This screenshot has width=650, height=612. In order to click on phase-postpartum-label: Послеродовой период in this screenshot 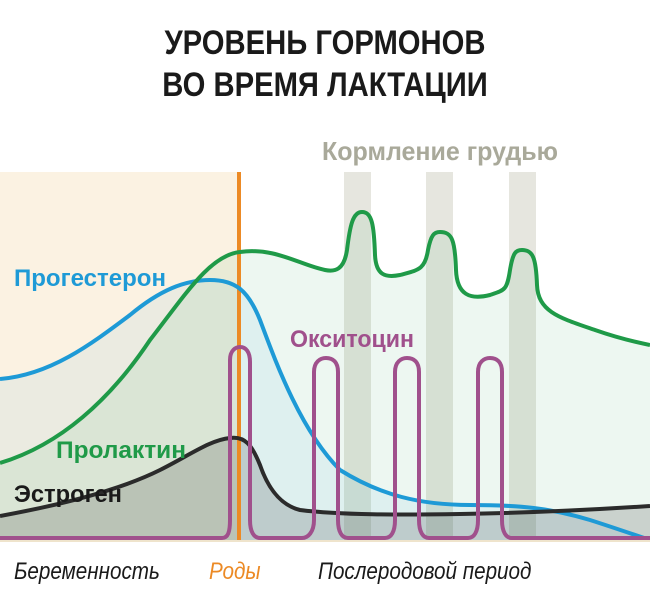, I will do `click(425, 571)`.